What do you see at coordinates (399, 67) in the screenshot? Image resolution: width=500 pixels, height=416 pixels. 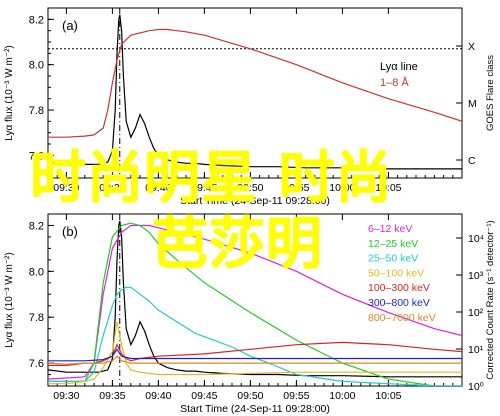 I see `legend-entry: Lyα line` at bounding box center [399, 67].